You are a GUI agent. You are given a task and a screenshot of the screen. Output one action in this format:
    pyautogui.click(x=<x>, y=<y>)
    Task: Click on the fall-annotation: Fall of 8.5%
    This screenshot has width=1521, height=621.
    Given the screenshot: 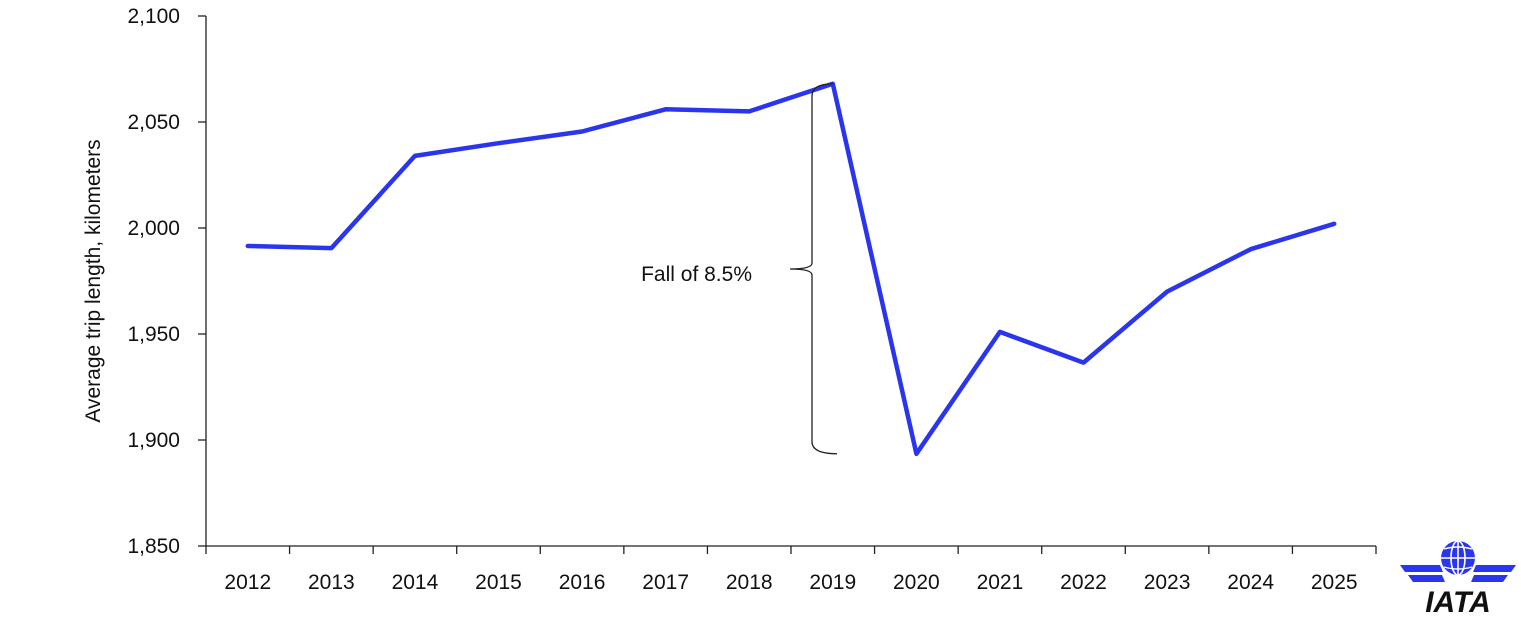 What is the action you would take?
    pyautogui.click(x=739, y=269)
    